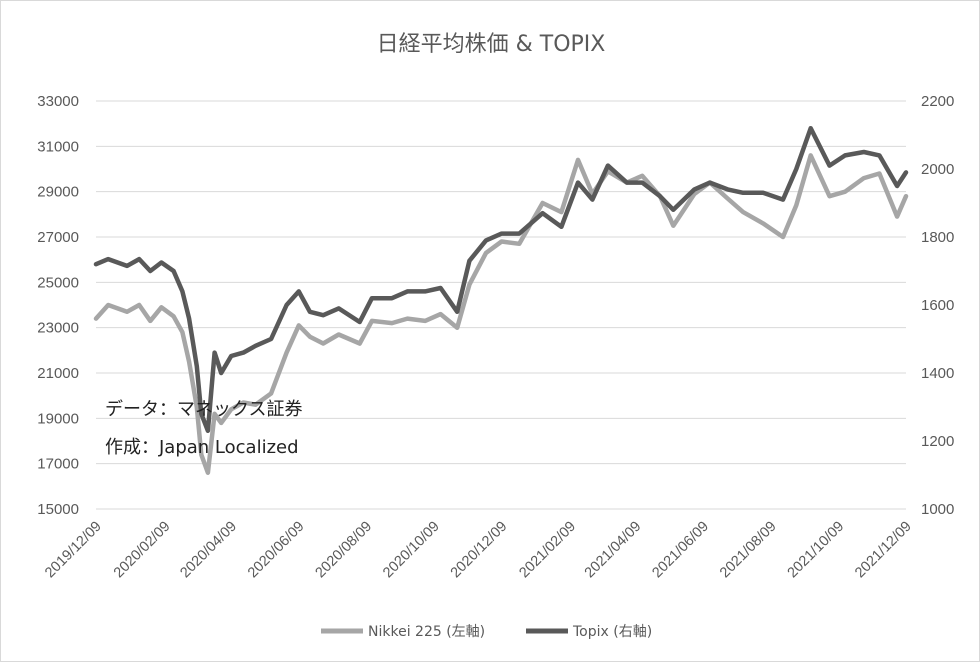 The width and height of the screenshot is (980, 663). I want to click on legend-label-nikkei: Nikkei 225 (左軸), so click(426, 632).